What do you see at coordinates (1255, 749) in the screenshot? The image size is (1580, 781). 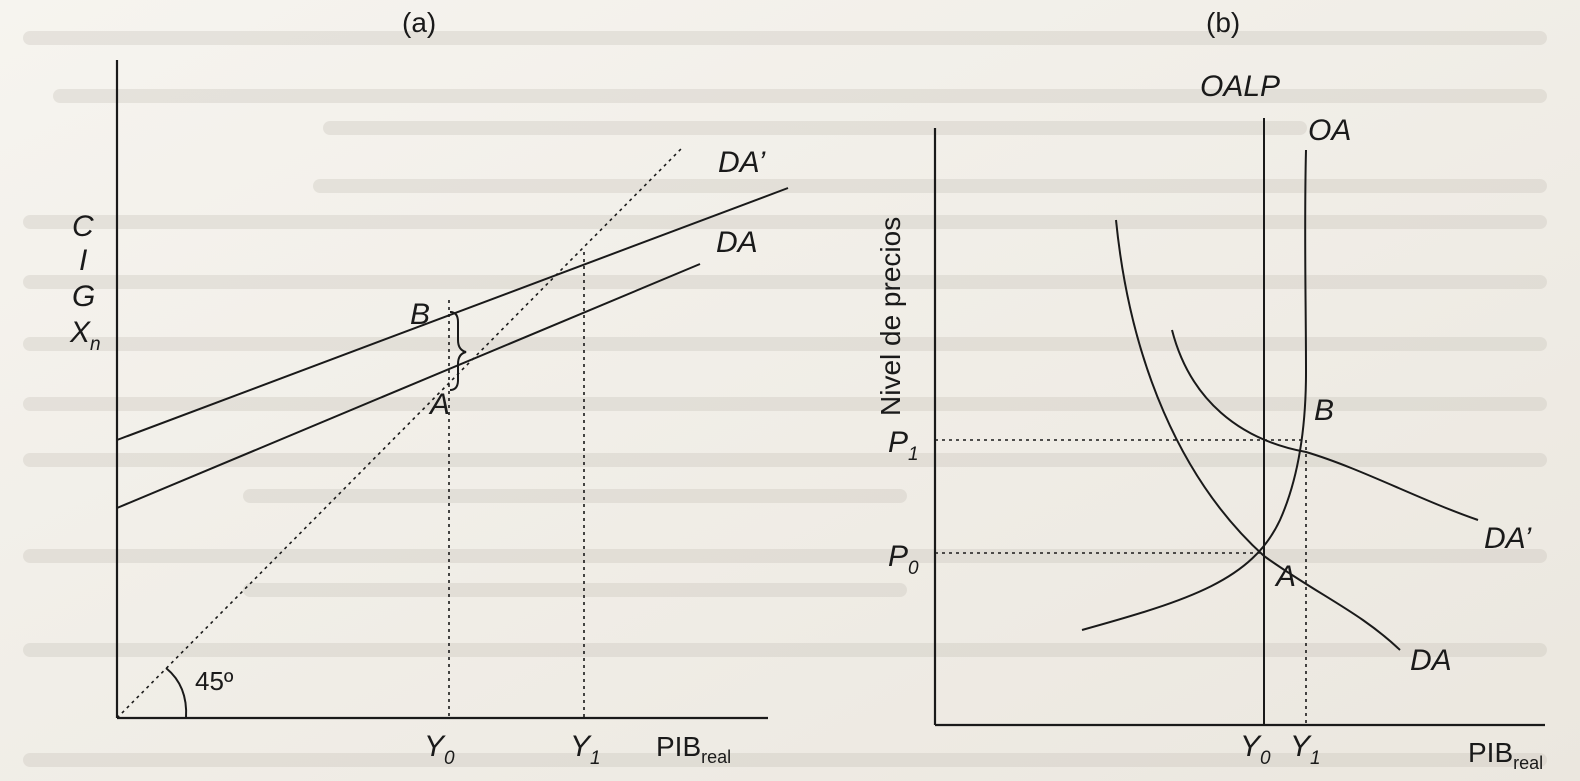 I see `panel-b-tick-y0: Y0` at bounding box center [1255, 749].